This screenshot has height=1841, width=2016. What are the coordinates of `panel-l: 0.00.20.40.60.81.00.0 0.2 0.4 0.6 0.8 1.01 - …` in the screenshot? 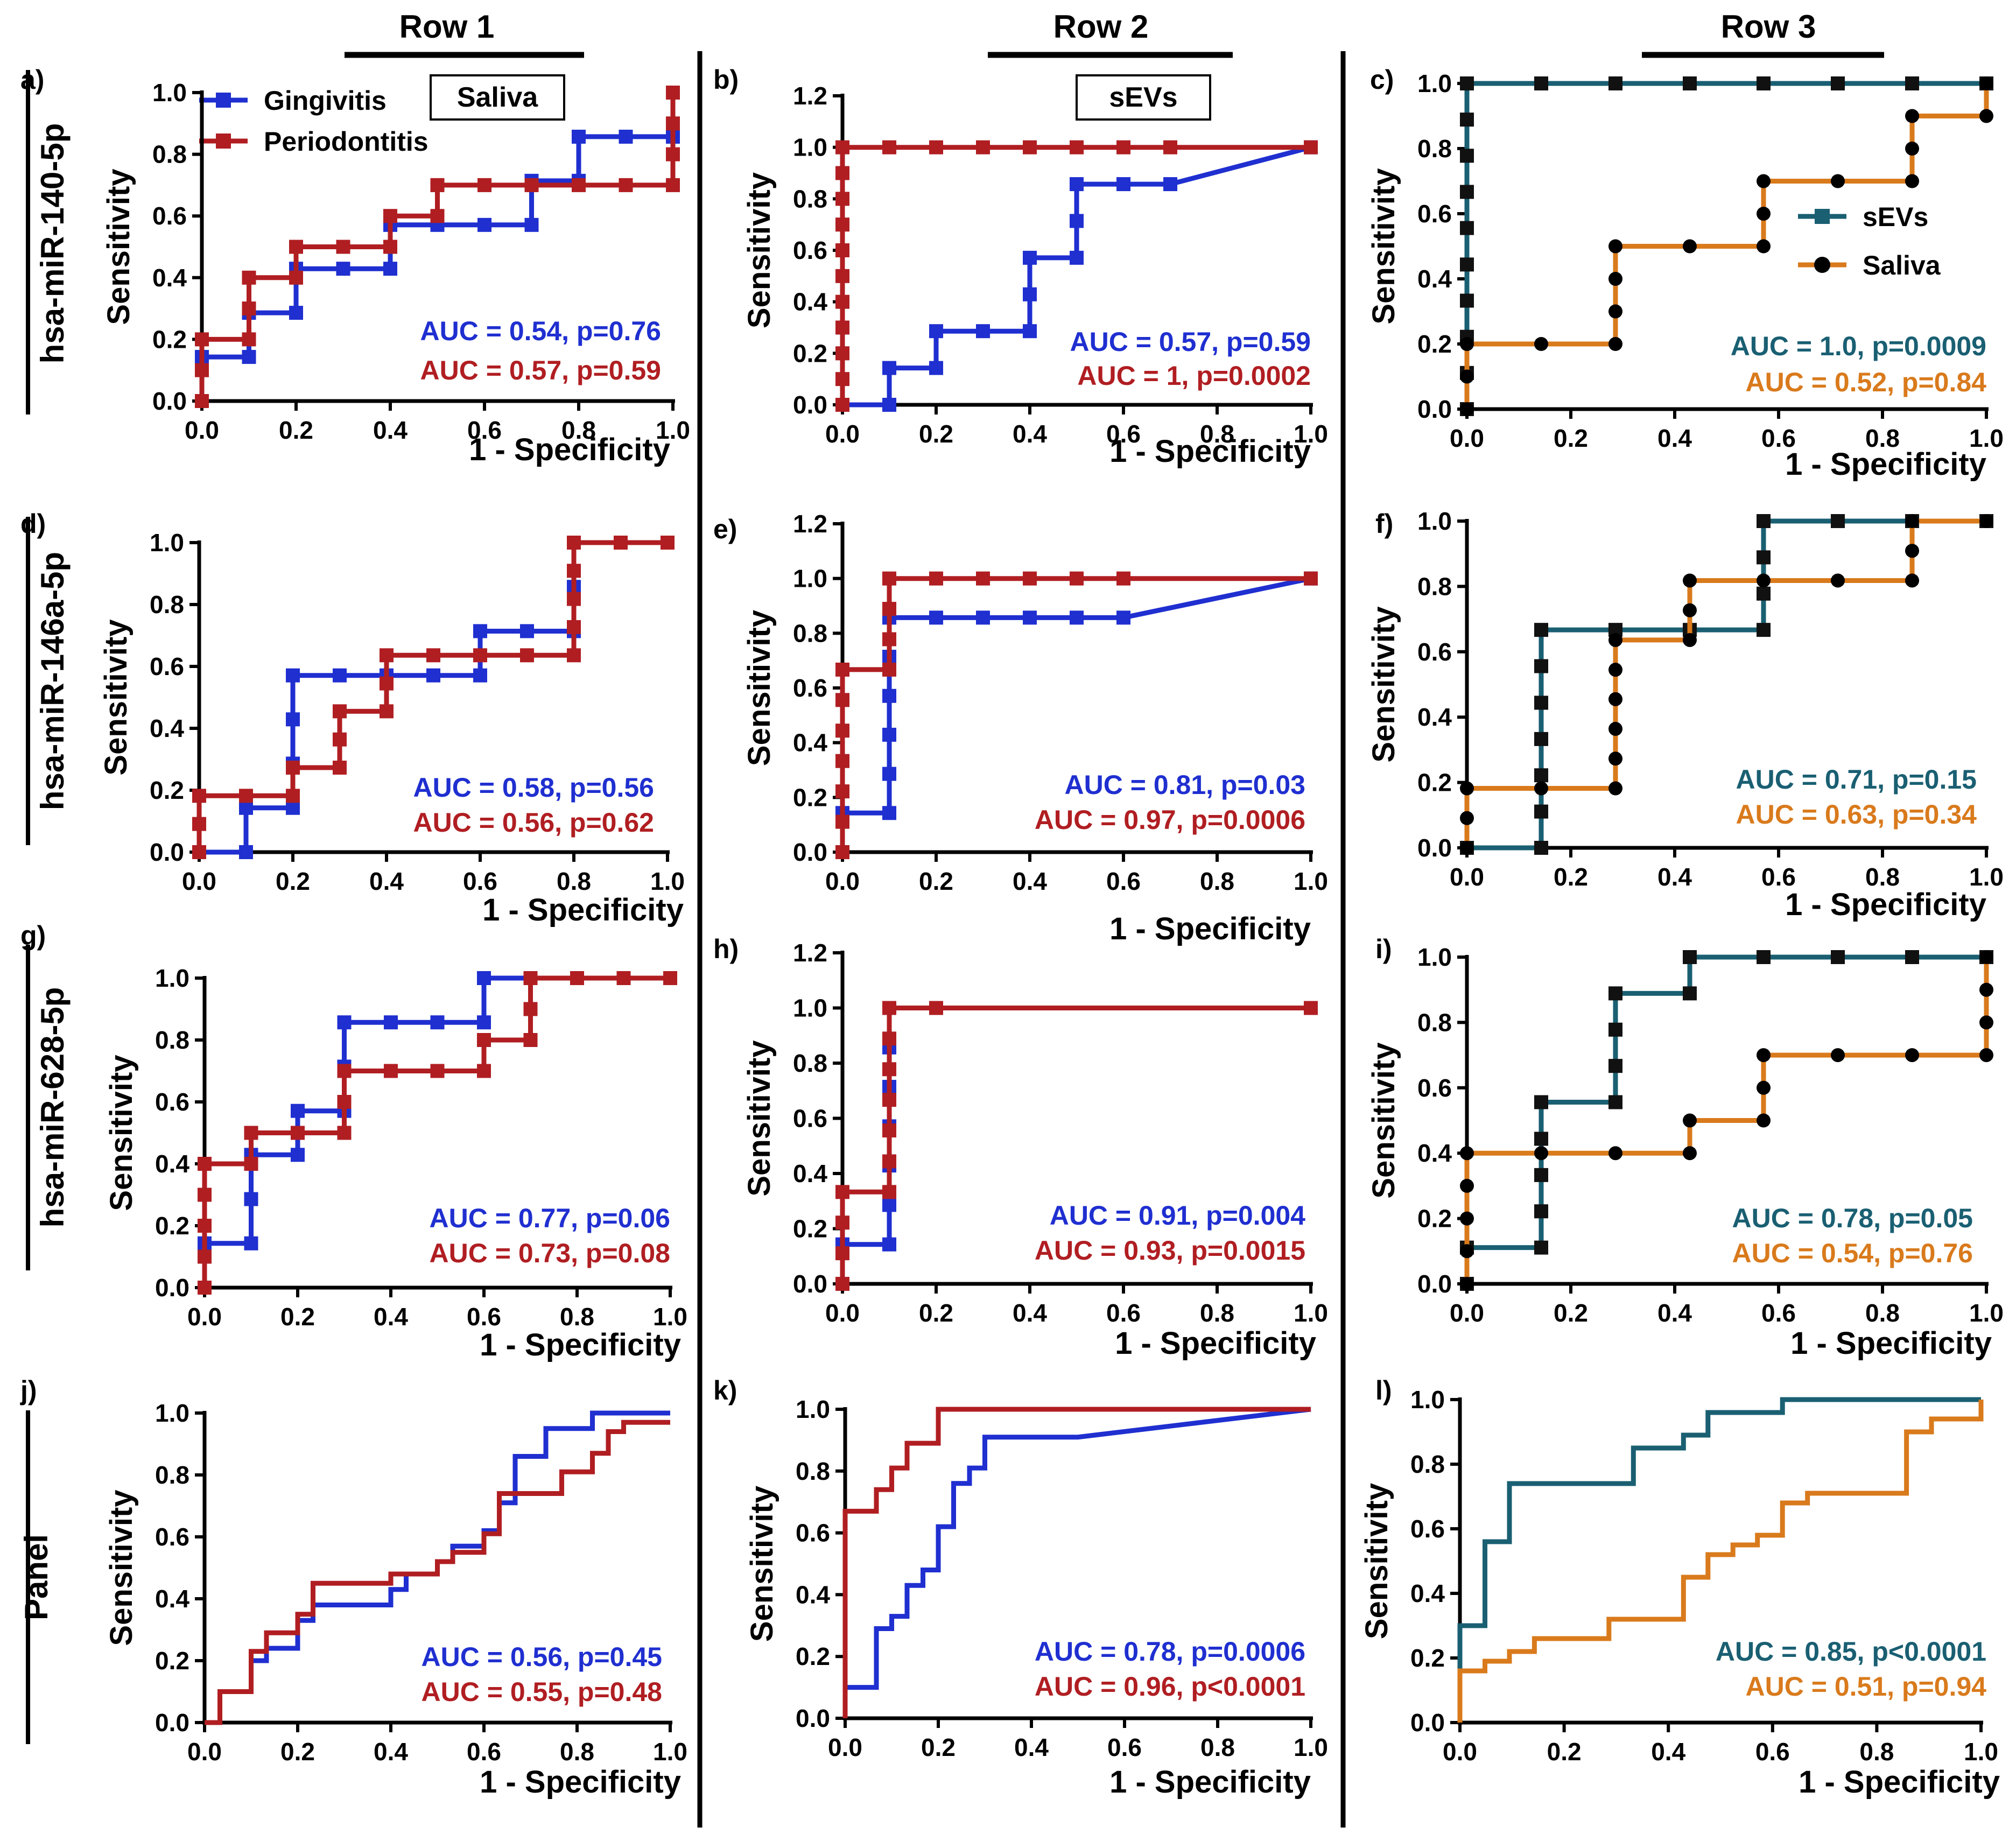 It's located at (1679, 1588).